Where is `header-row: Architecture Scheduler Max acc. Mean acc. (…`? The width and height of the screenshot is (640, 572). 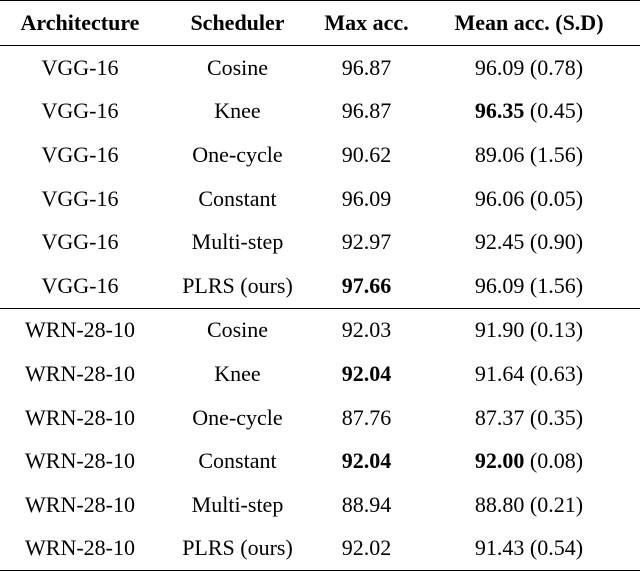 header-row: Architecture Scheduler Max acc. Mean acc. (… is located at coordinates (320, 23).